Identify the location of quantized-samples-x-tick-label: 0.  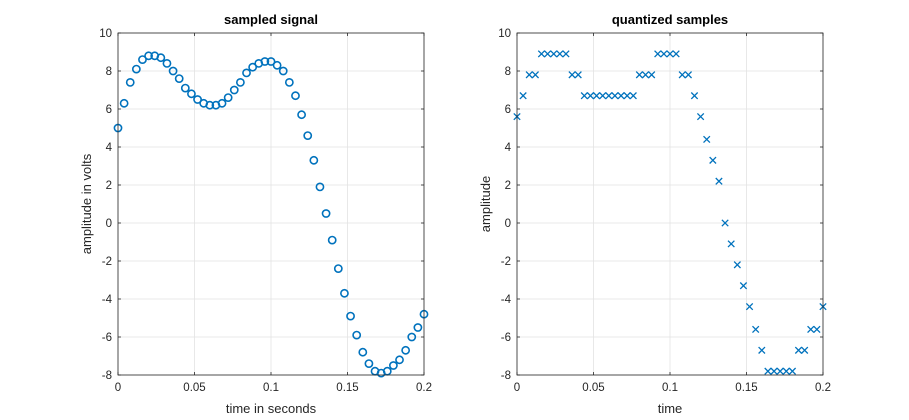
(517, 388).